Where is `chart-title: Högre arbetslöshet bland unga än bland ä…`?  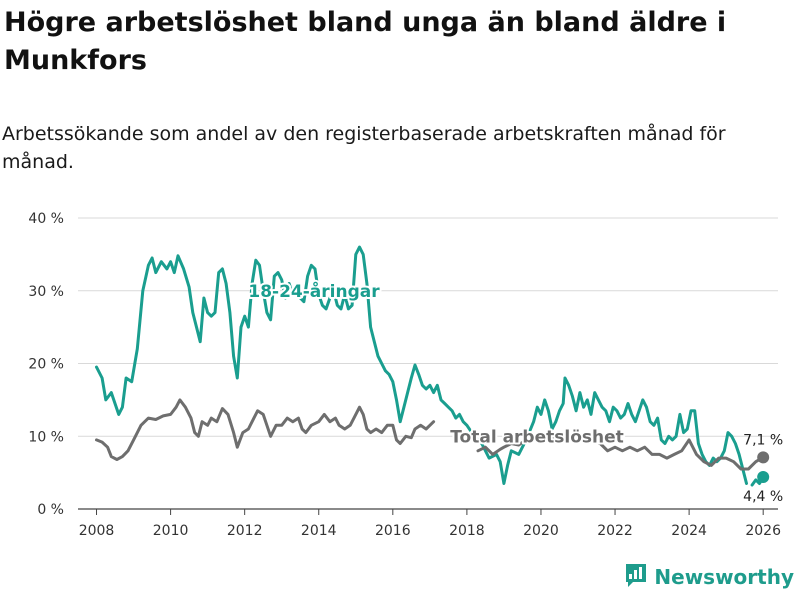
chart-title: Högre arbetslöshet bland unga än bland ä… is located at coordinates (365, 41).